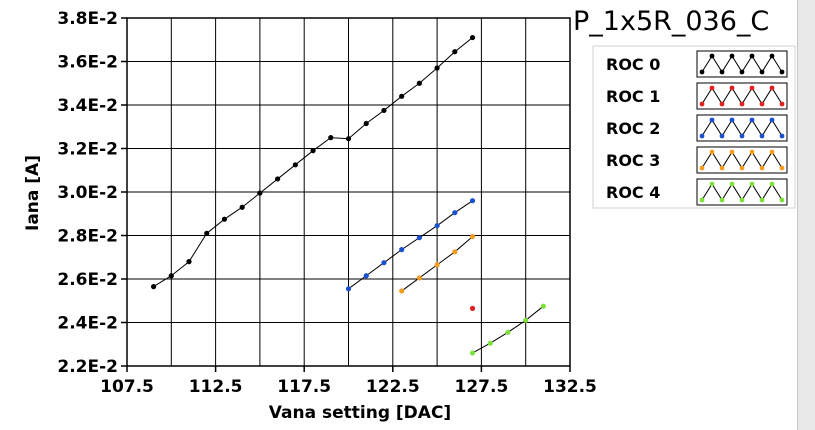  I want to click on y-tick-label: 2.6E-2, so click(87, 280).